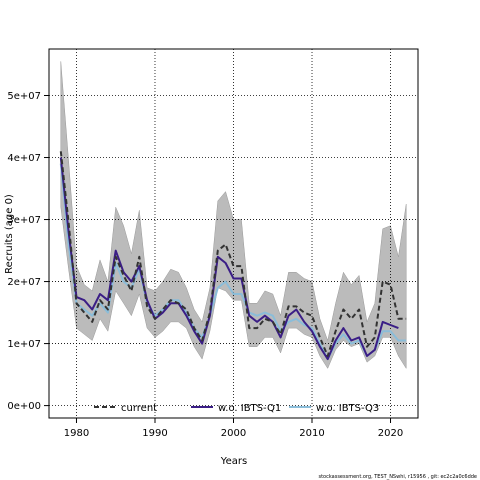  What do you see at coordinates (24, 344) in the screenshot?
I see `y-tick-label: 1e+07` at bounding box center [24, 344].